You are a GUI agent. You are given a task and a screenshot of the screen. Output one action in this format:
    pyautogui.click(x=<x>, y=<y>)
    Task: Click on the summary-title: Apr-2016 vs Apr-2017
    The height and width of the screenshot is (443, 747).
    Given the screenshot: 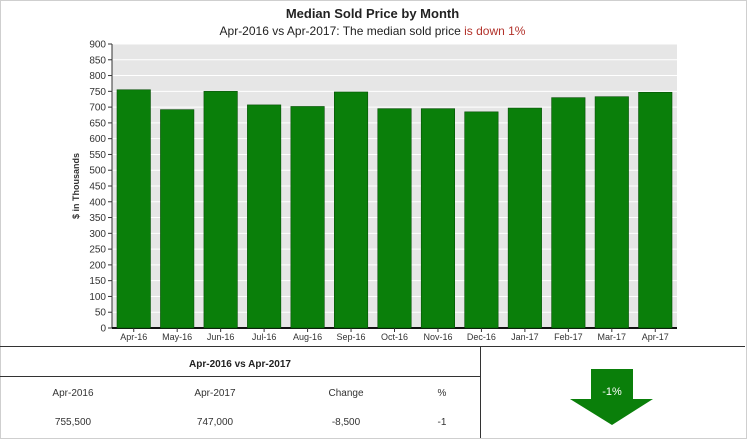 What is the action you would take?
    pyautogui.click(x=240, y=364)
    